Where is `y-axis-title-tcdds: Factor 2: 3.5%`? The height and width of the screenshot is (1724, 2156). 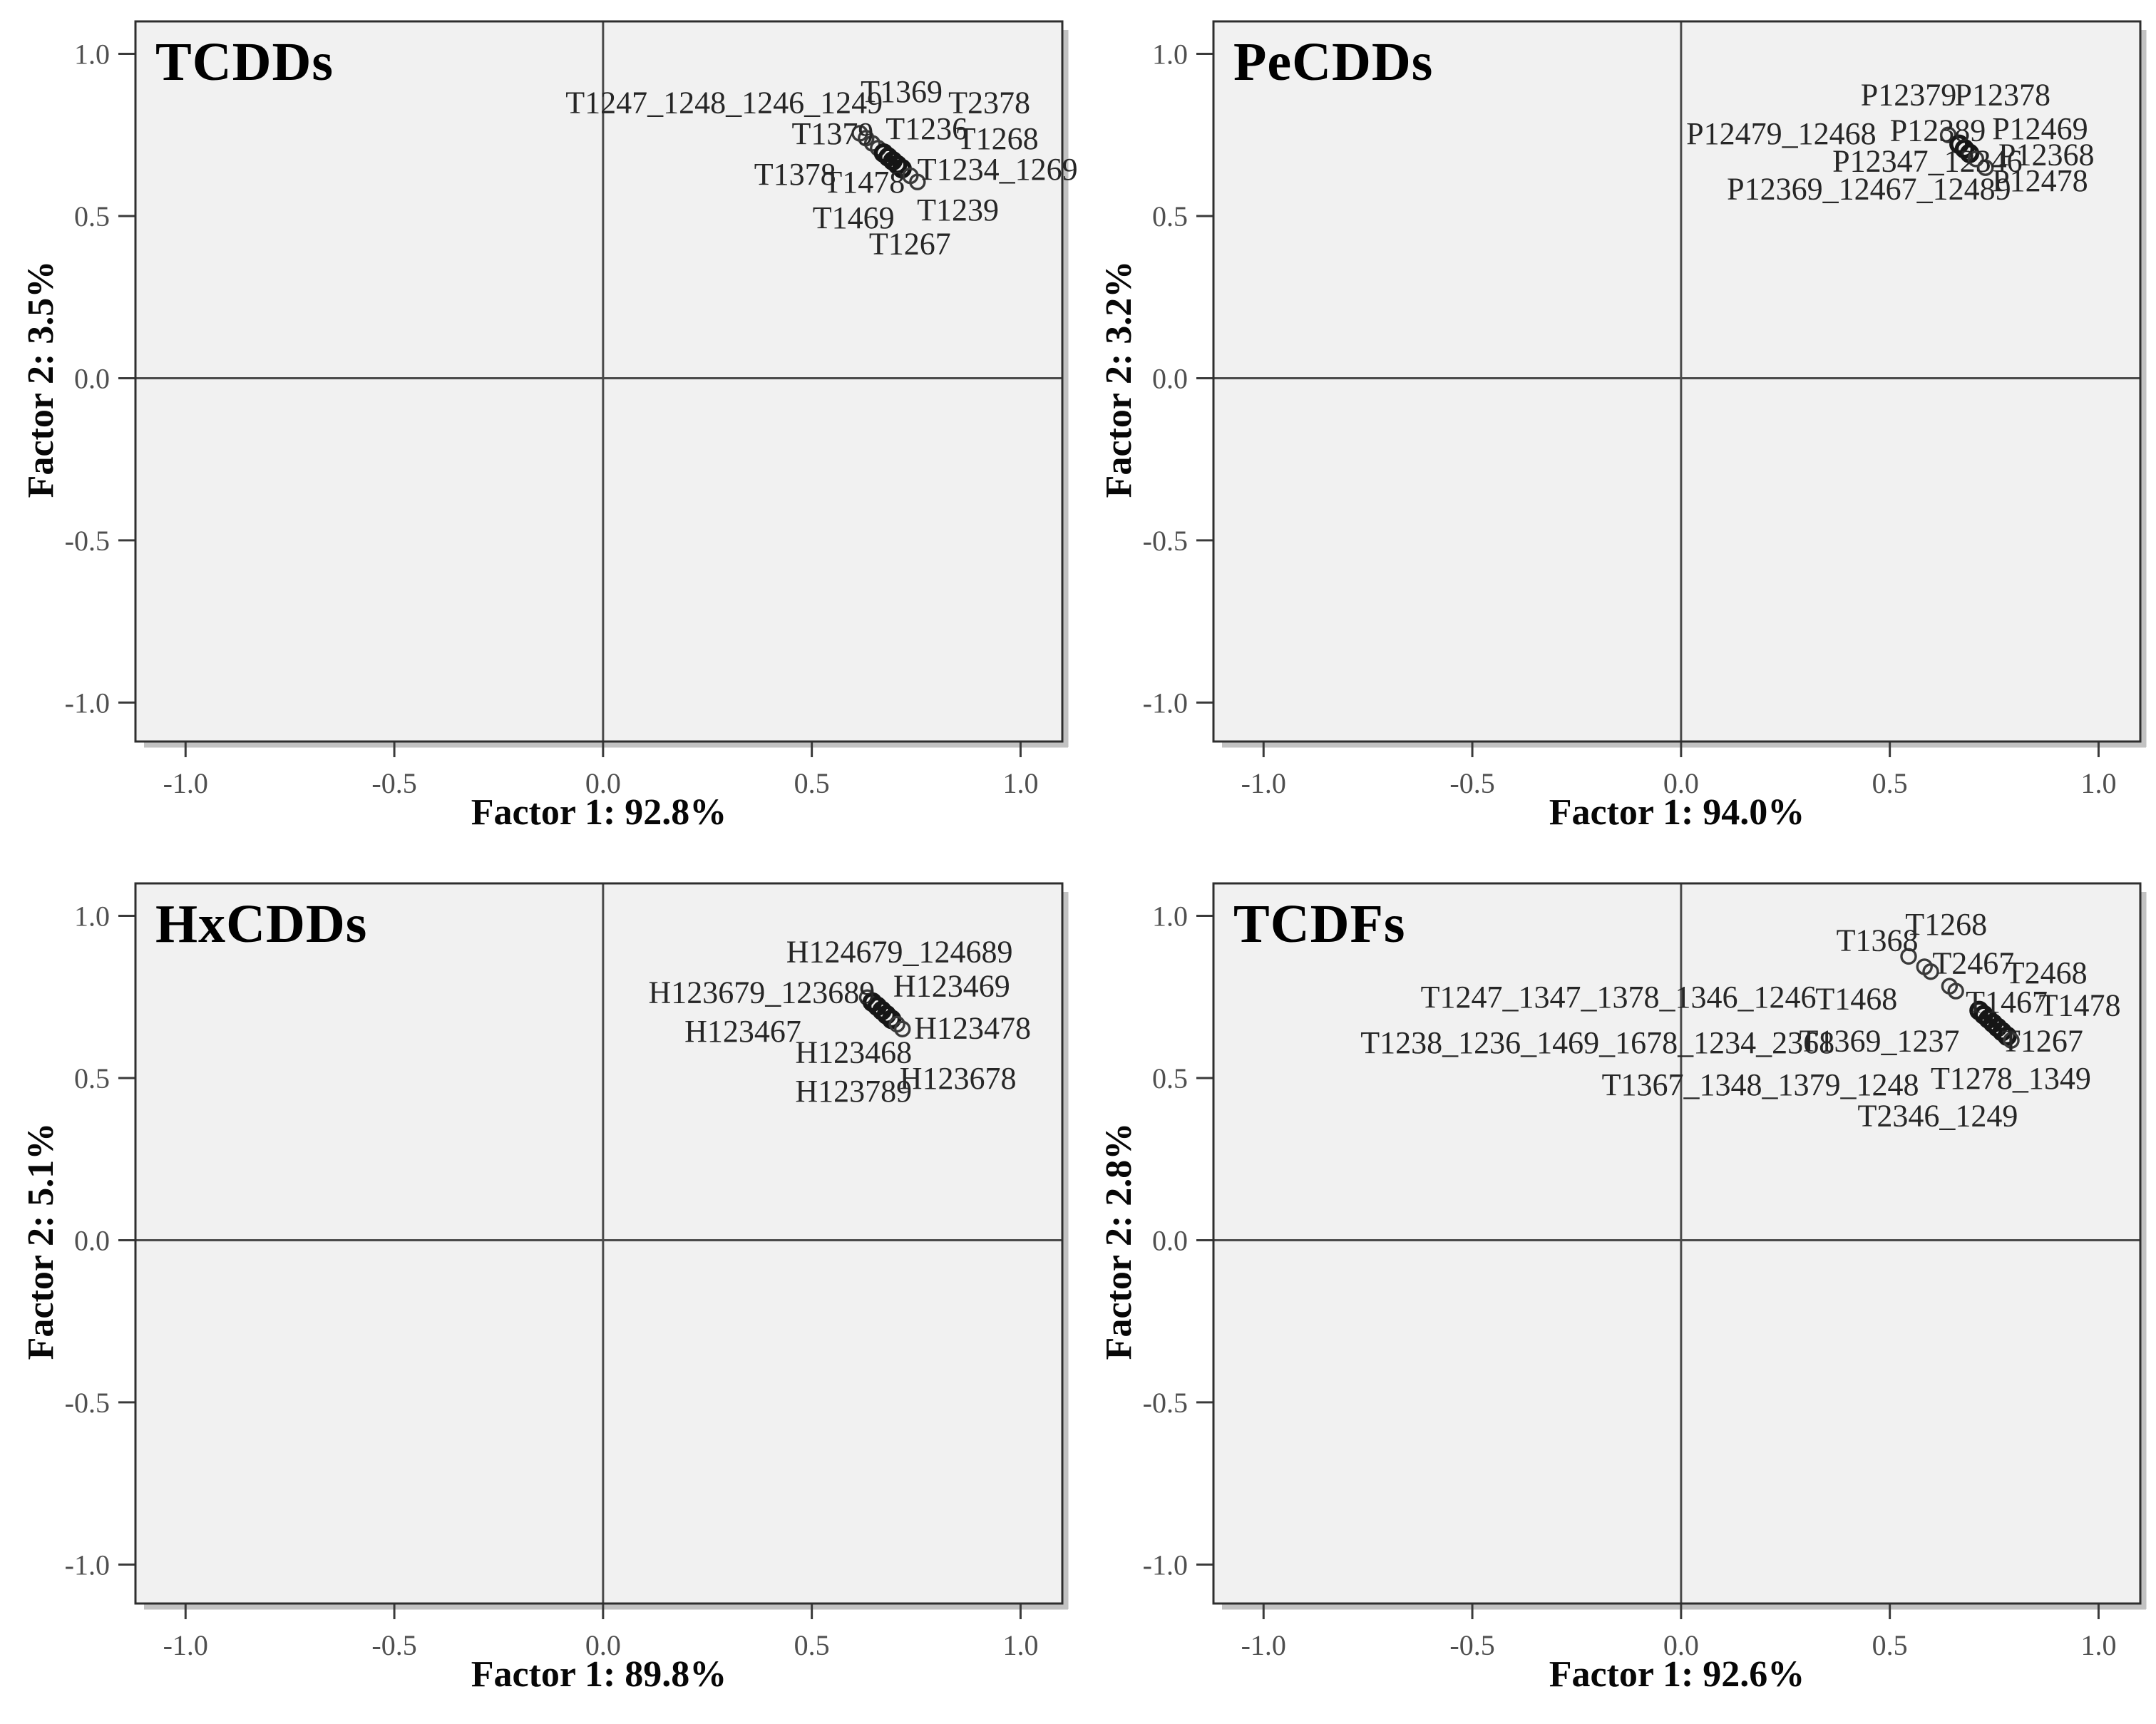
y-axis-title-tcdds: Factor 2: 3.5% is located at coordinates (41, 379).